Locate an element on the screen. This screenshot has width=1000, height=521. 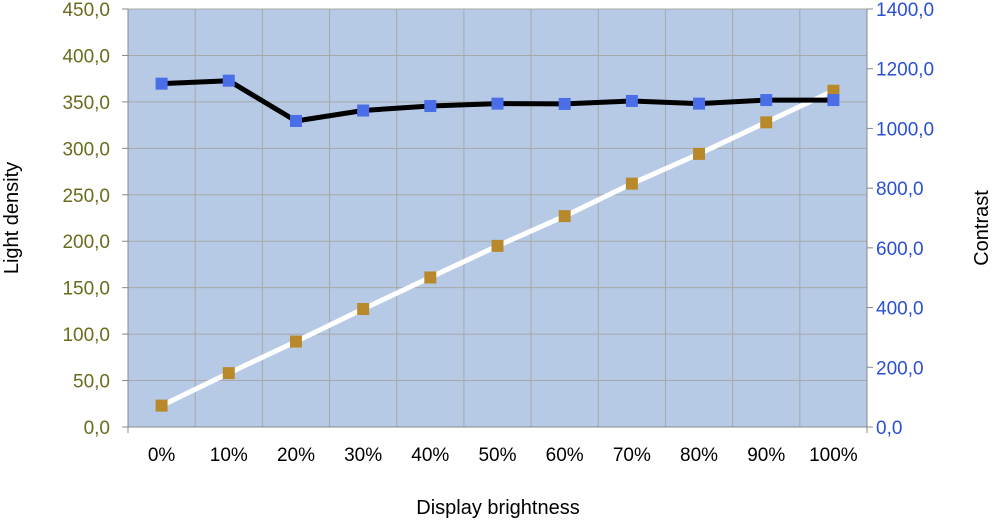
x-tick-label: 60% is located at coordinates (565, 455).